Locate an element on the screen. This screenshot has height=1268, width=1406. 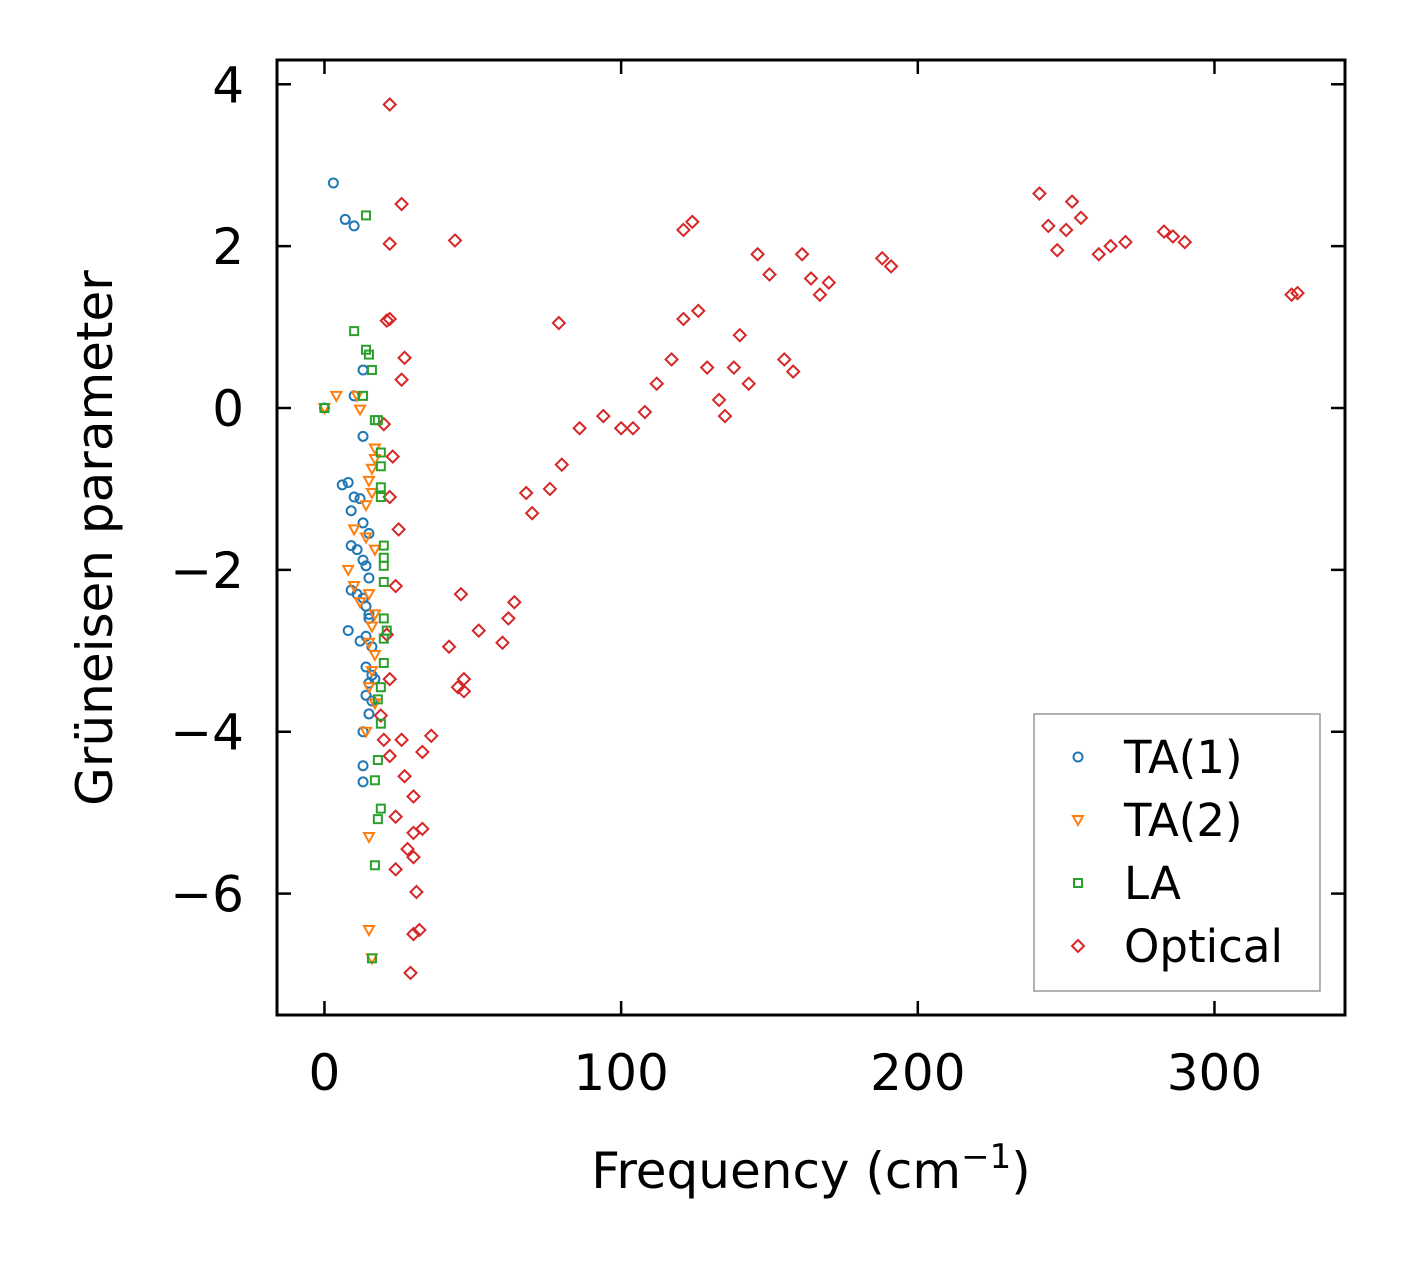
legend-entry: LA is located at coordinates (1127, 883).